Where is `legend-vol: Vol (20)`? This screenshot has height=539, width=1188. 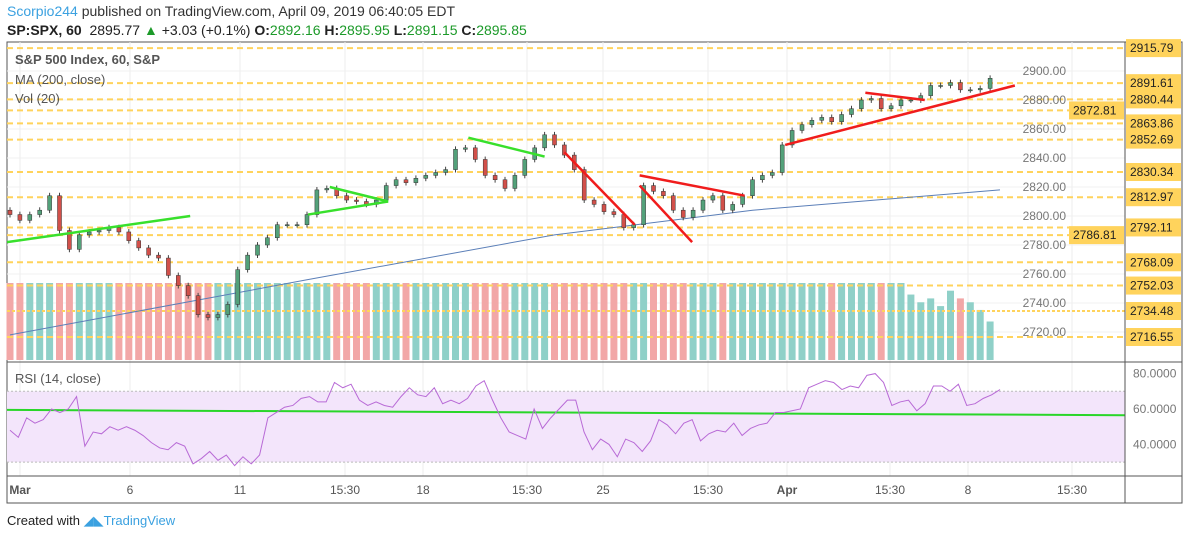
legend-vol: Vol (20) is located at coordinates (37, 98).